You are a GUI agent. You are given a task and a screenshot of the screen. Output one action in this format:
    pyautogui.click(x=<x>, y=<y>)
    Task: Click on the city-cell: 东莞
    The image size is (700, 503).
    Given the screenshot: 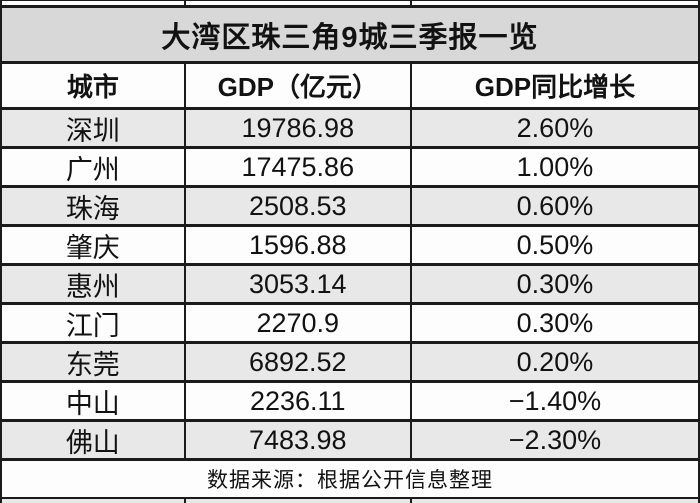 What is the action you would take?
    pyautogui.click(x=92, y=364)
    